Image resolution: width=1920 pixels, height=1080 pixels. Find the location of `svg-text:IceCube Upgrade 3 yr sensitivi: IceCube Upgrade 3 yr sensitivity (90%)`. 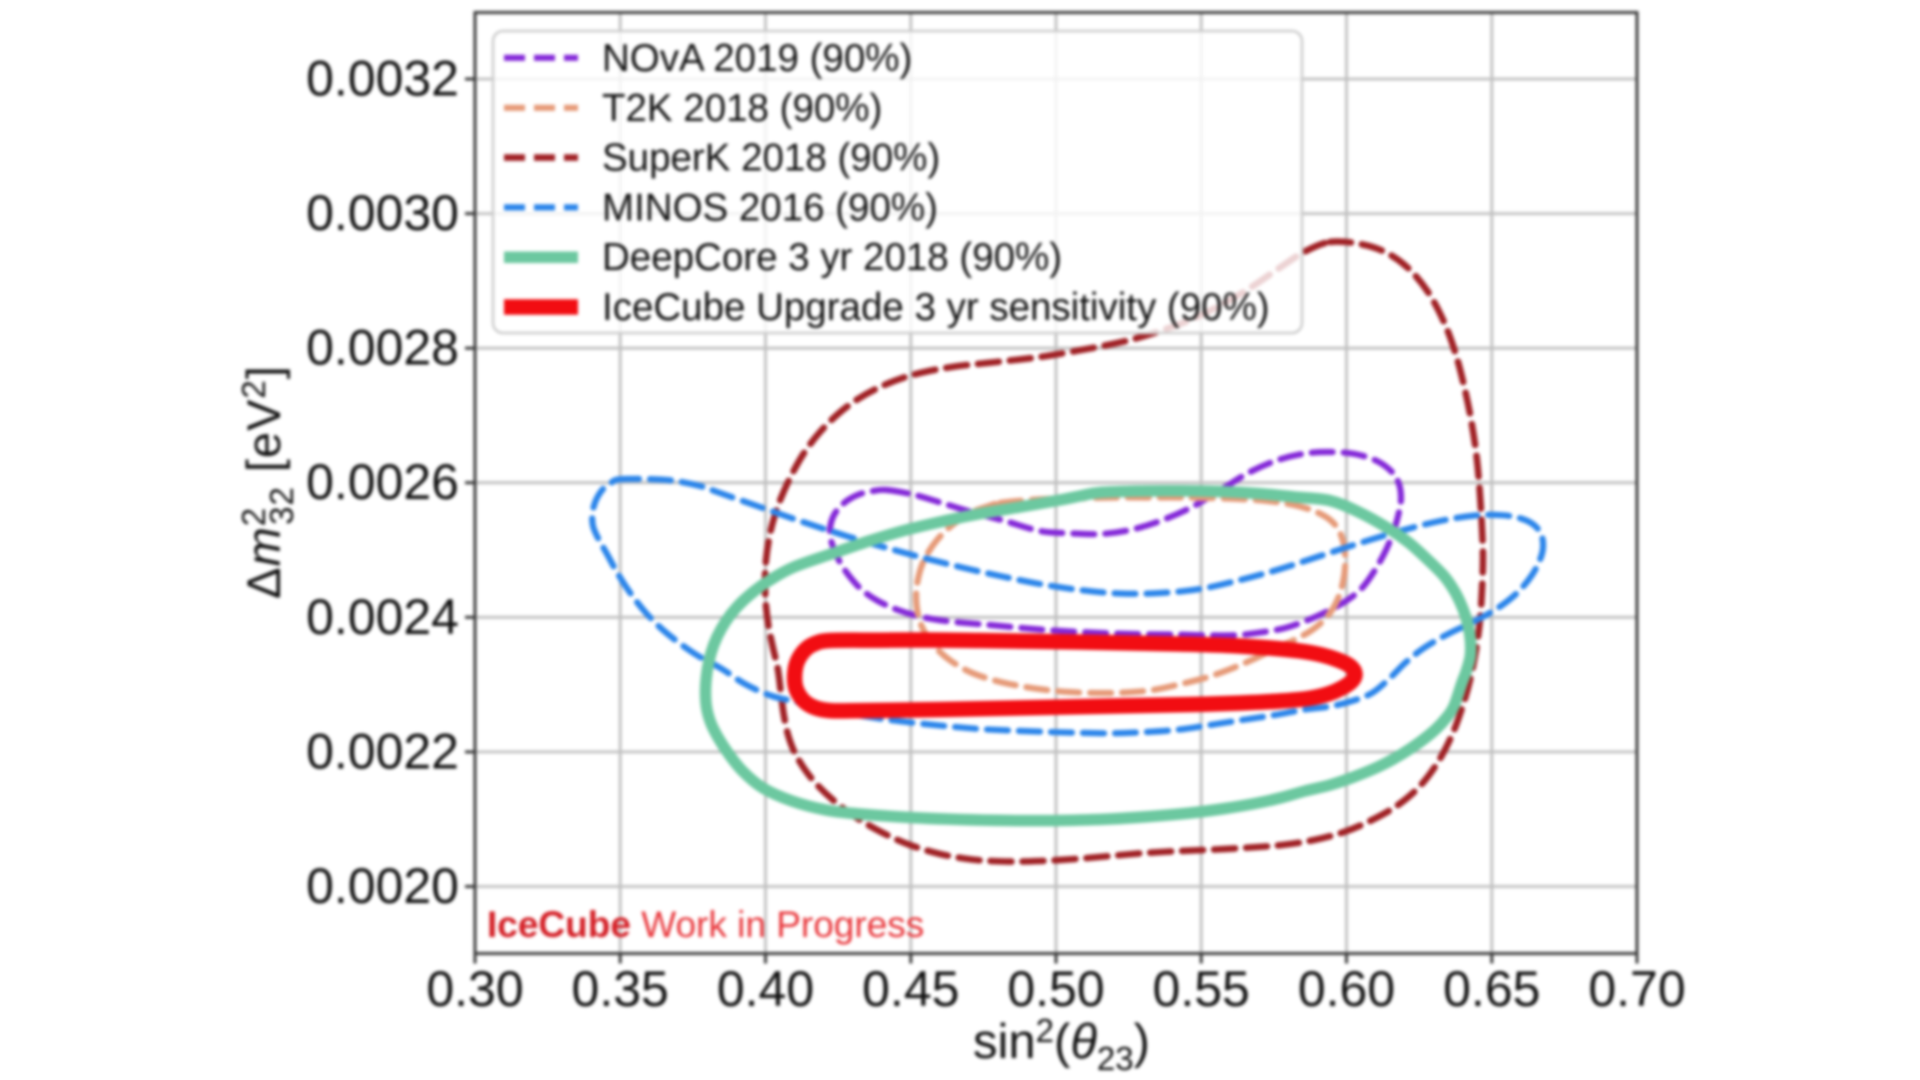

svg-text:IceCube Upgrade 3 yr sensitivi: IceCube Upgrade 3 yr sensitivity (90%) is located at coordinates (936, 307).